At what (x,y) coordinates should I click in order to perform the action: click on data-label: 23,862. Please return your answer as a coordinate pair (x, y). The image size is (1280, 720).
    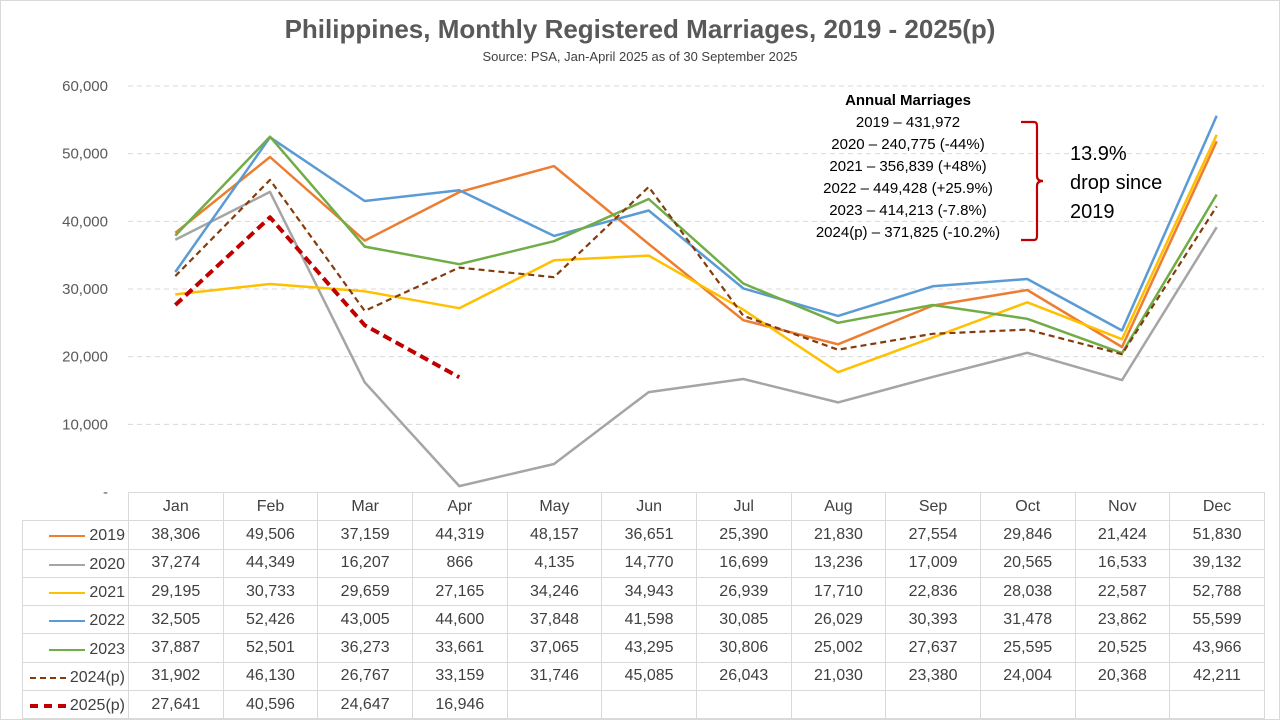
    Looking at the image, I should click on (1122, 620).